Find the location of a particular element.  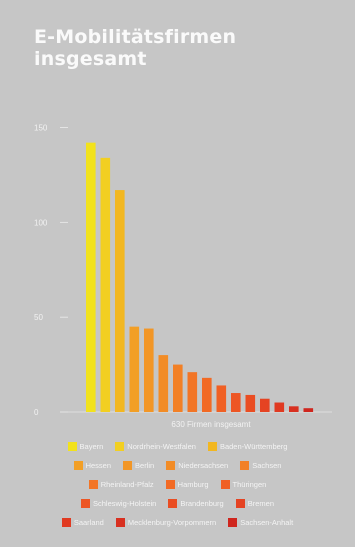

y-tick-label: 50 is located at coordinates (38, 317).